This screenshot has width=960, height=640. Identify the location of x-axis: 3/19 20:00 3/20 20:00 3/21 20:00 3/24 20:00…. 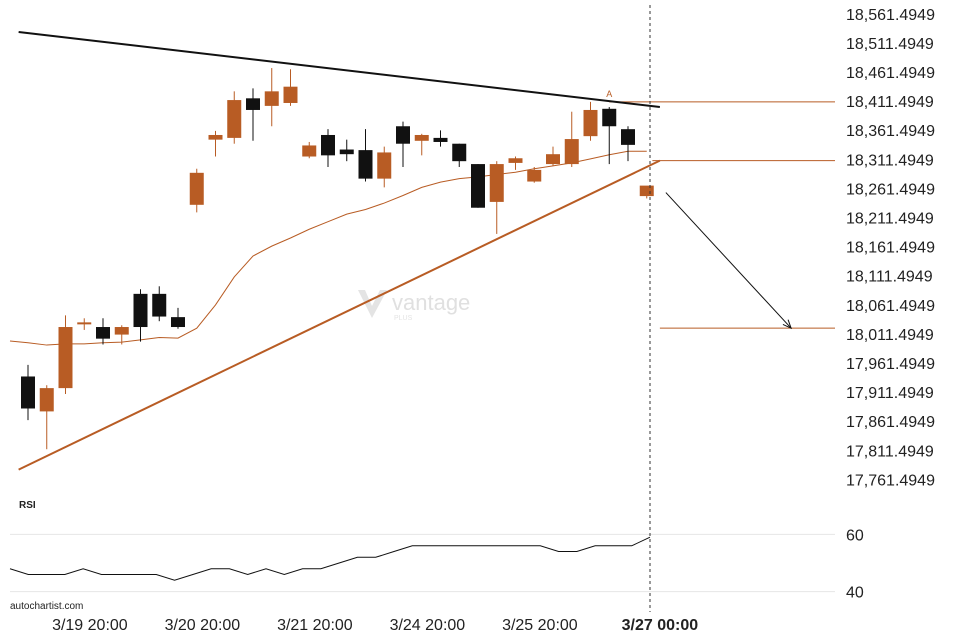
(375, 625).